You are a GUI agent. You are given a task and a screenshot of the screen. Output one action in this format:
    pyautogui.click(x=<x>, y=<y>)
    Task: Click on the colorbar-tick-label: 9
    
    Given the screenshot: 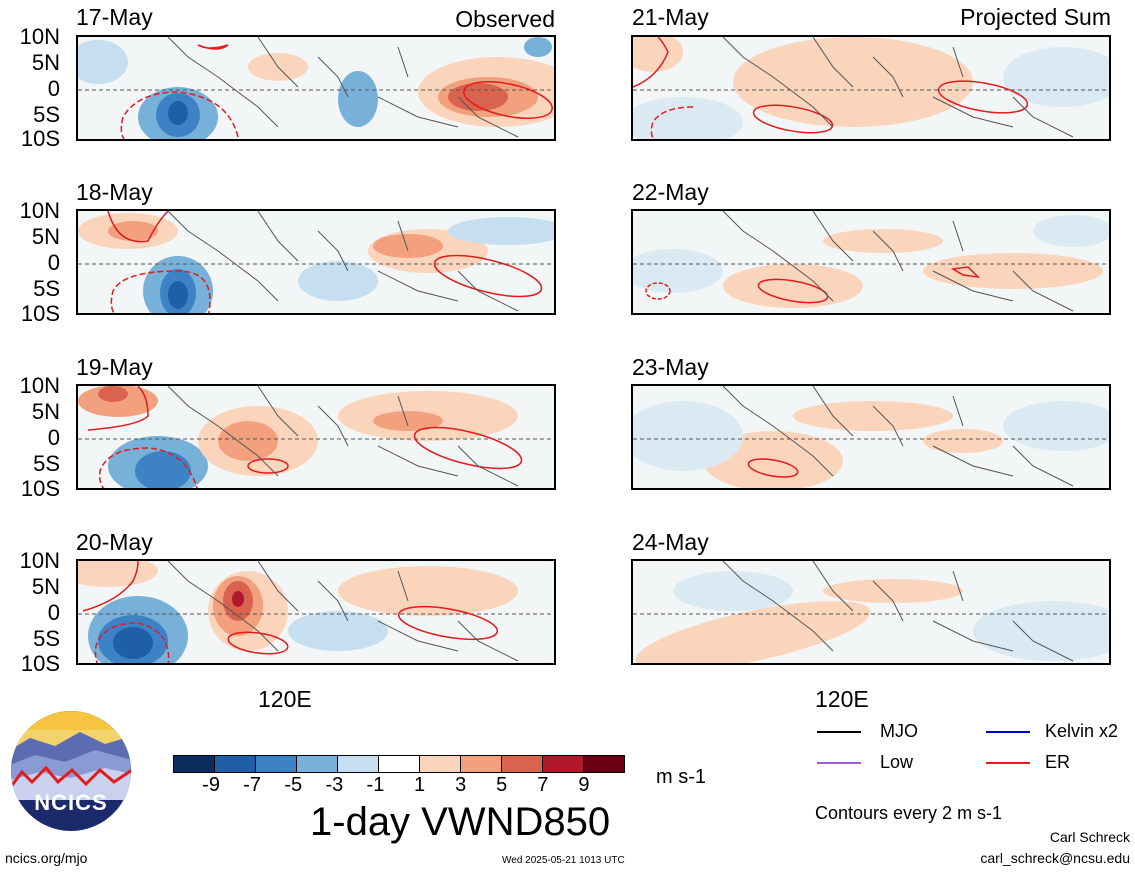 What is the action you would take?
    pyautogui.click(x=584, y=785)
    